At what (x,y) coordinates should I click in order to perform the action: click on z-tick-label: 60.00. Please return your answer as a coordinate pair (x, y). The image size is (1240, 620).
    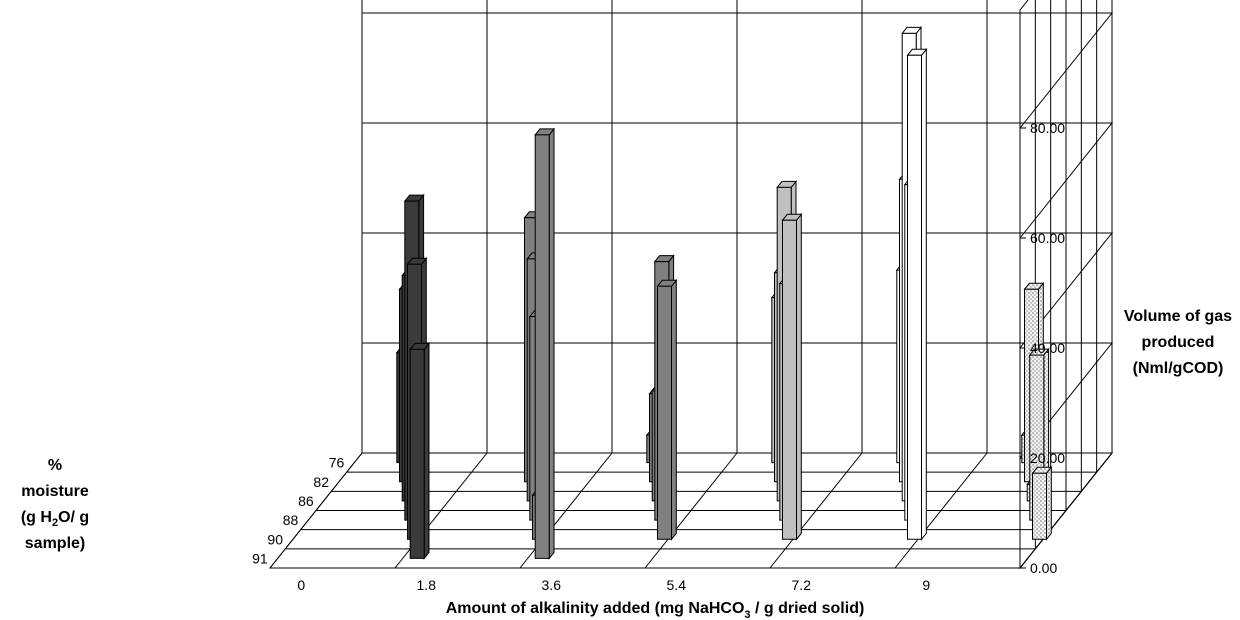
    Looking at the image, I should click on (1047, 238).